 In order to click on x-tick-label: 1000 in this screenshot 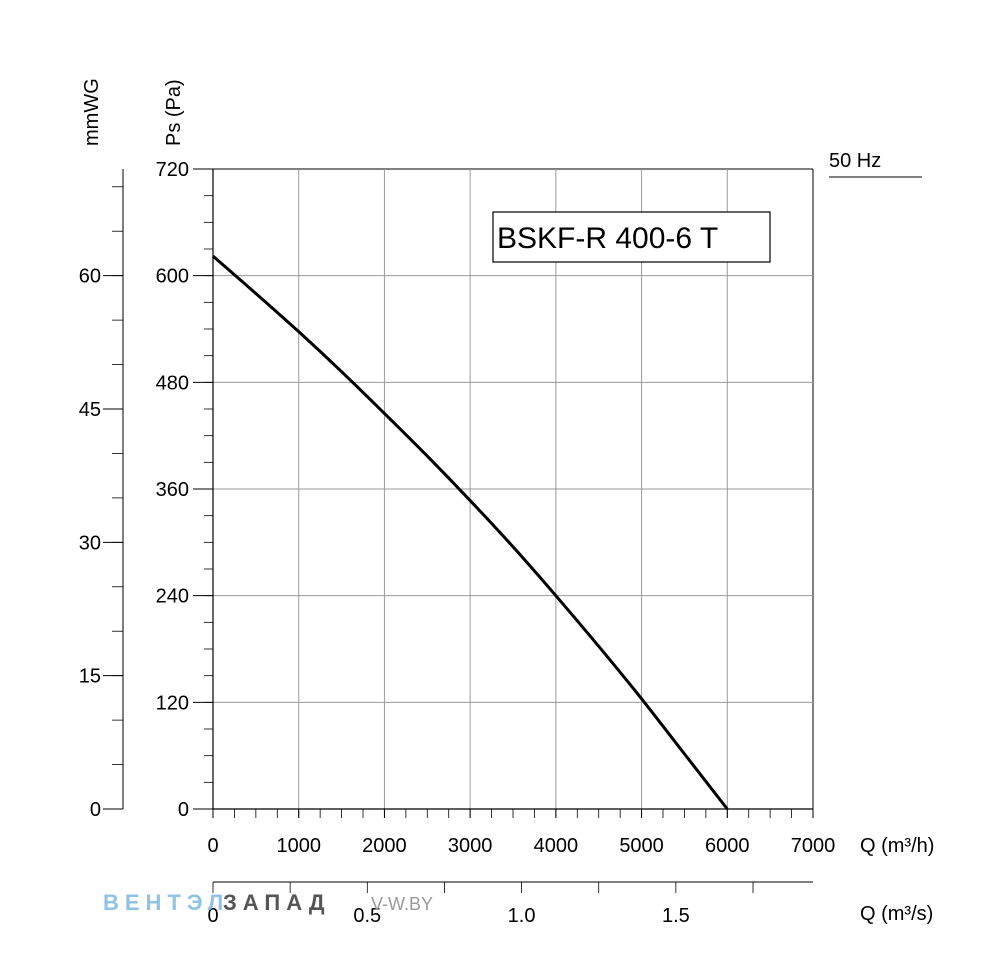, I will do `click(298, 846)`.